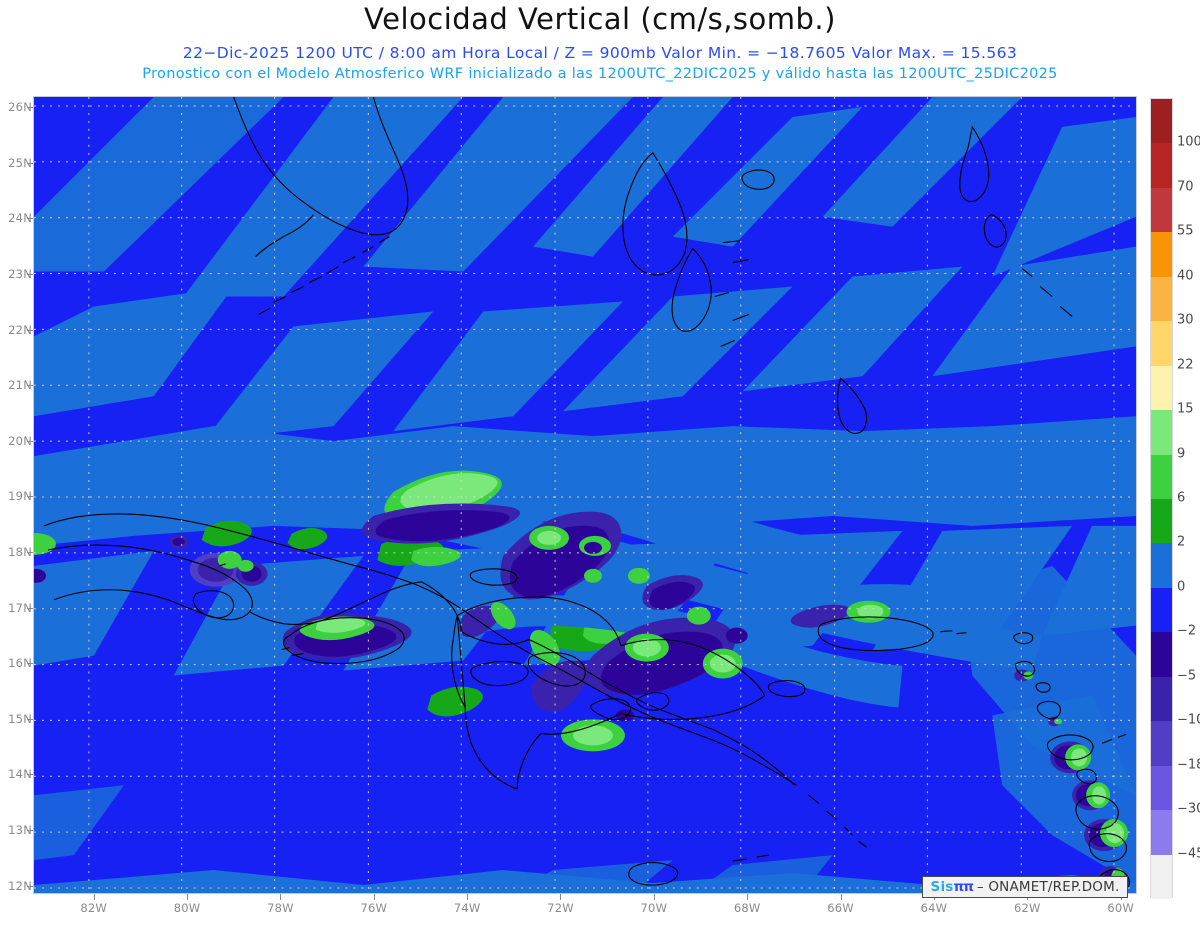 The width and height of the screenshot is (1200, 927). I want to click on logo-pi-symbol: ππ, so click(963, 887).